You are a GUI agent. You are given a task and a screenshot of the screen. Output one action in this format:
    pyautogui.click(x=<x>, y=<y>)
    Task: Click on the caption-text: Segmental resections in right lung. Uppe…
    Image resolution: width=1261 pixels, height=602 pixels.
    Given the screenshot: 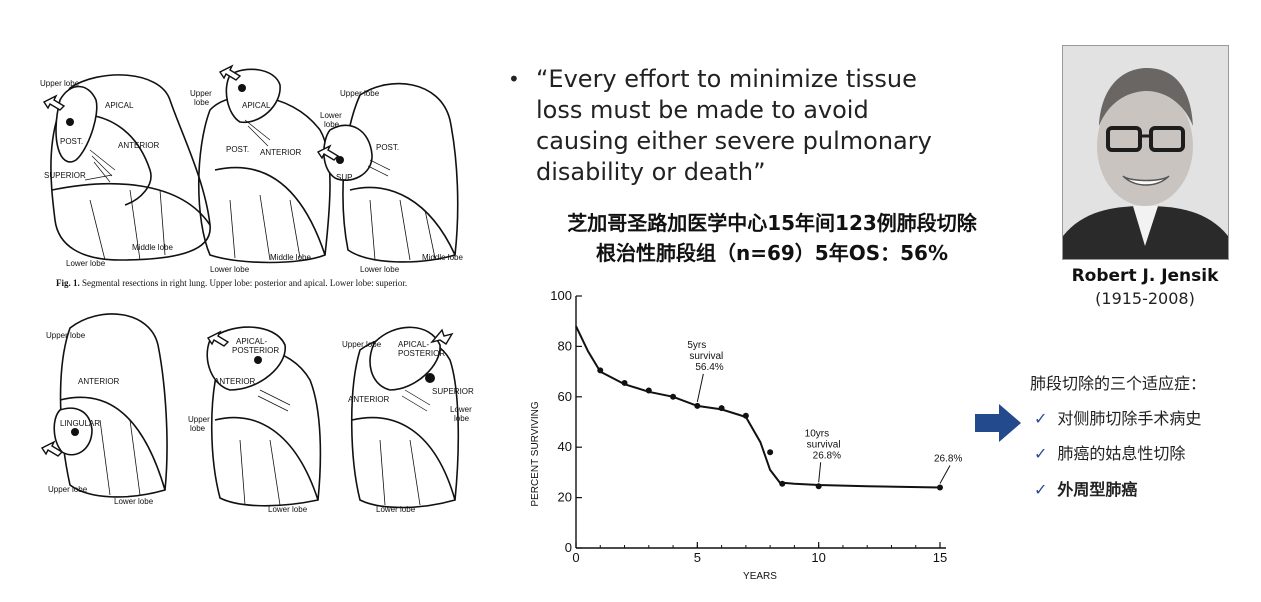 What is the action you would take?
    pyautogui.click(x=243, y=283)
    